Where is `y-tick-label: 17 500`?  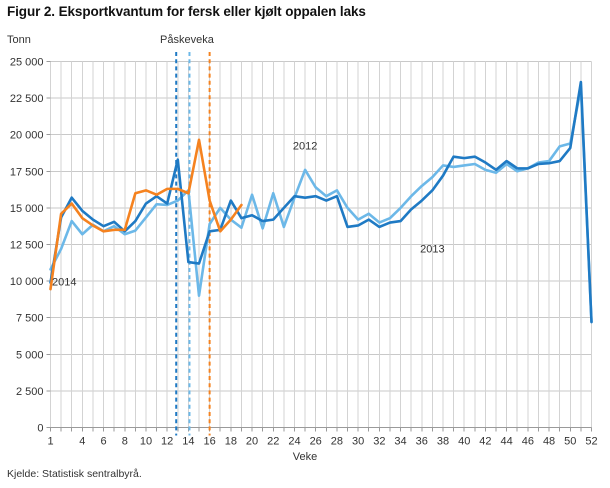
y-tick-label: 17 500 is located at coordinates (27, 172).